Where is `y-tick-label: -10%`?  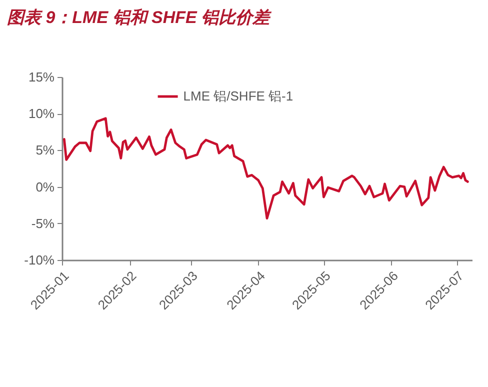 y-tick-label: -10% is located at coordinates (39, 260).